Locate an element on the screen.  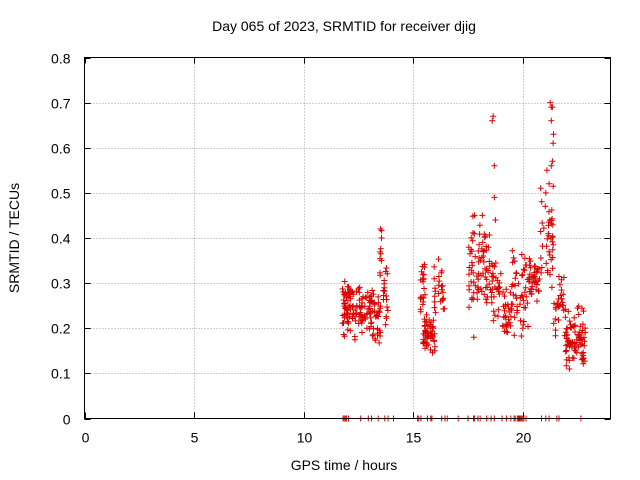
y-tick-labels: 0 0.1 0.2 0.3 0.4 0.5 0.6 0.7 0.8 is located at coordinates (61, 239).